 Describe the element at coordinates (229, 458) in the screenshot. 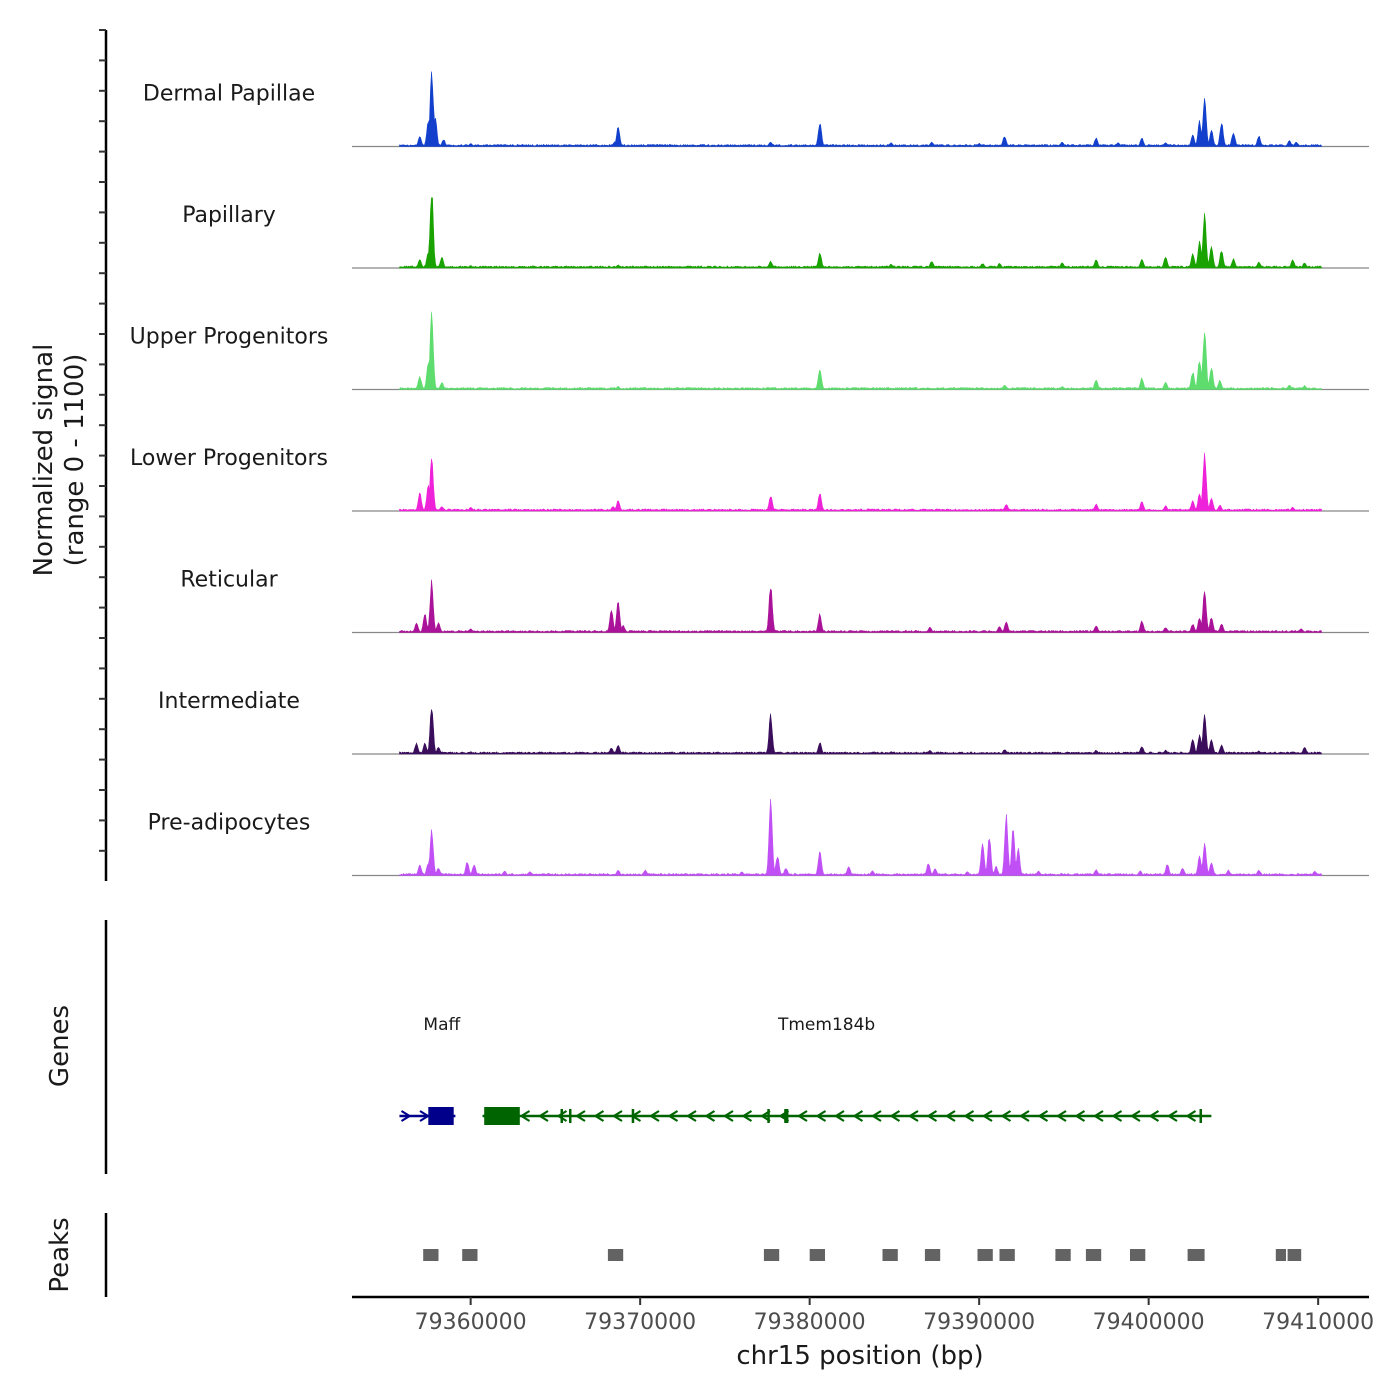

I see `track-label: Lower Progenitors` at that location.